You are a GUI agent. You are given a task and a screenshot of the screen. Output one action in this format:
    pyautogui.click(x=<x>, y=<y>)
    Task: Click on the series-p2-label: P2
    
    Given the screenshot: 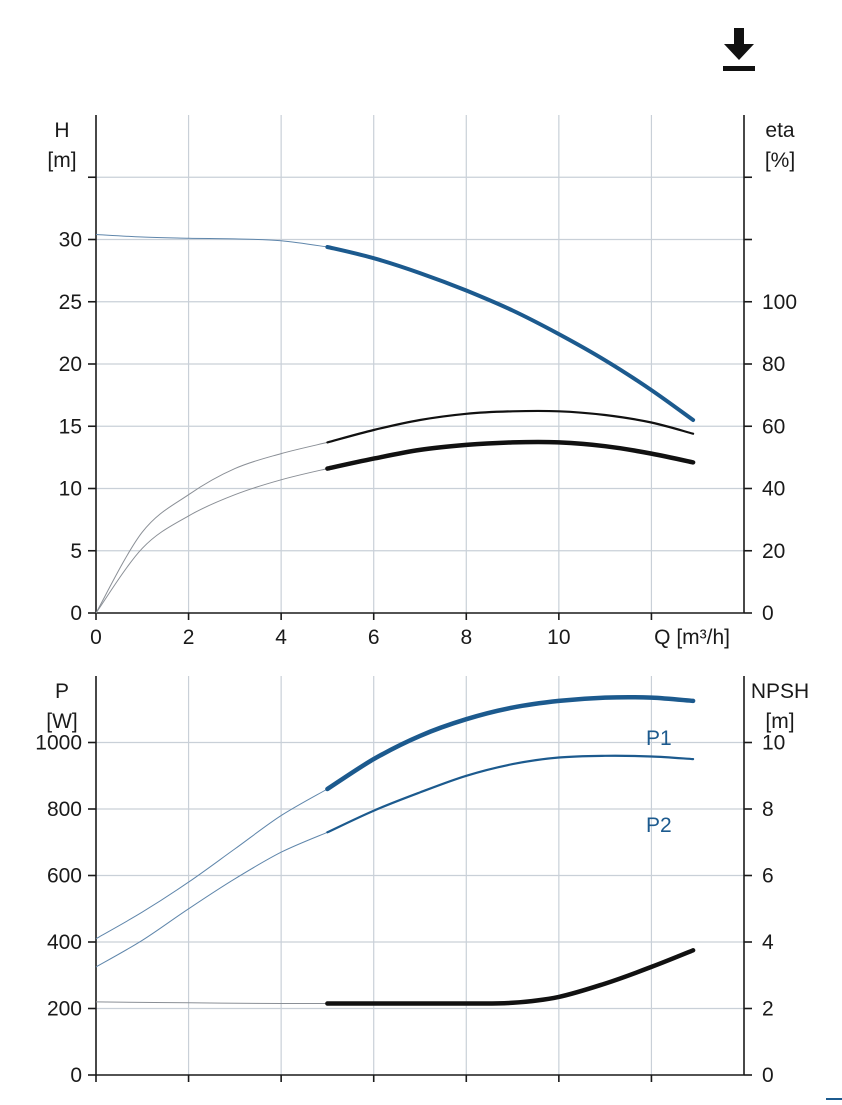 What is the action you would take?
    pyautogui.click(x=659, y=825)
    